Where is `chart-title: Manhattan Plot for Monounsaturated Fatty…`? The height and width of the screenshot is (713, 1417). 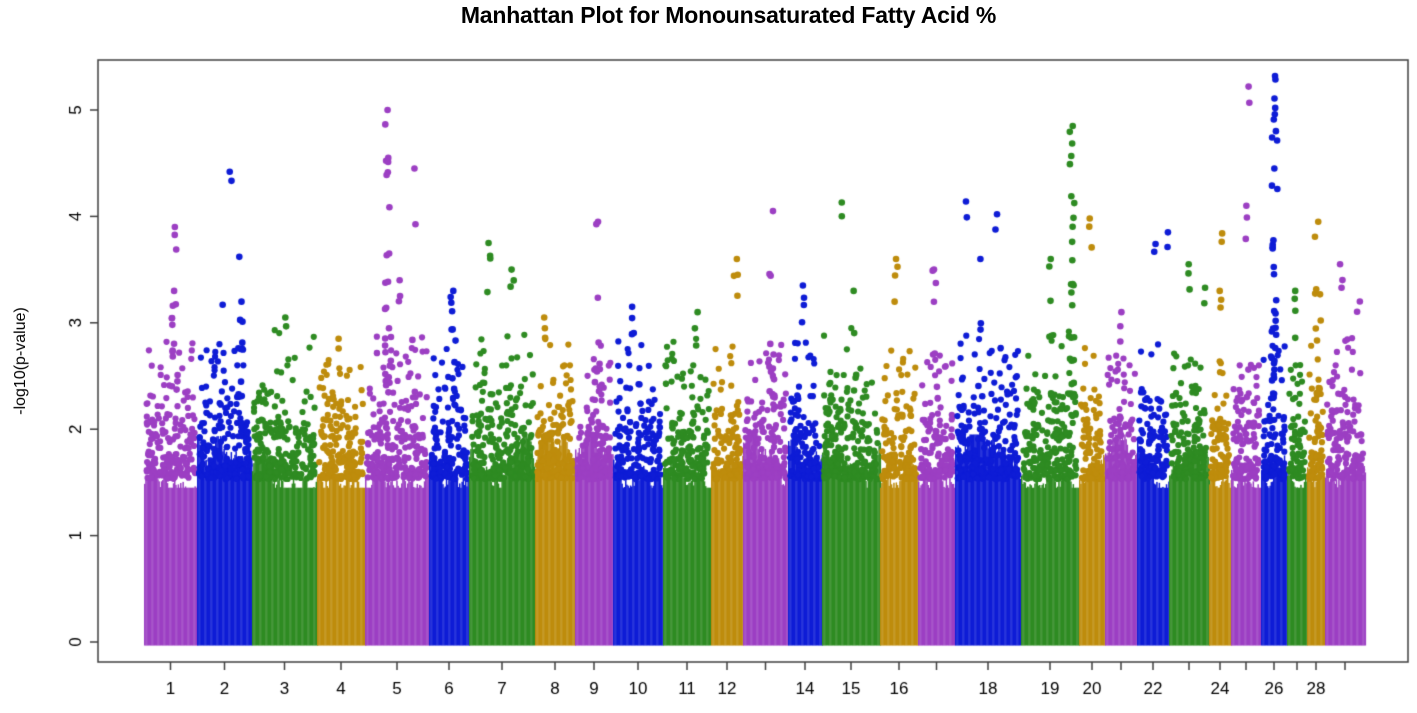 chart-title: Manhattan Plot for Monounsaturated Fatty… is located at coordinates (728, 15).